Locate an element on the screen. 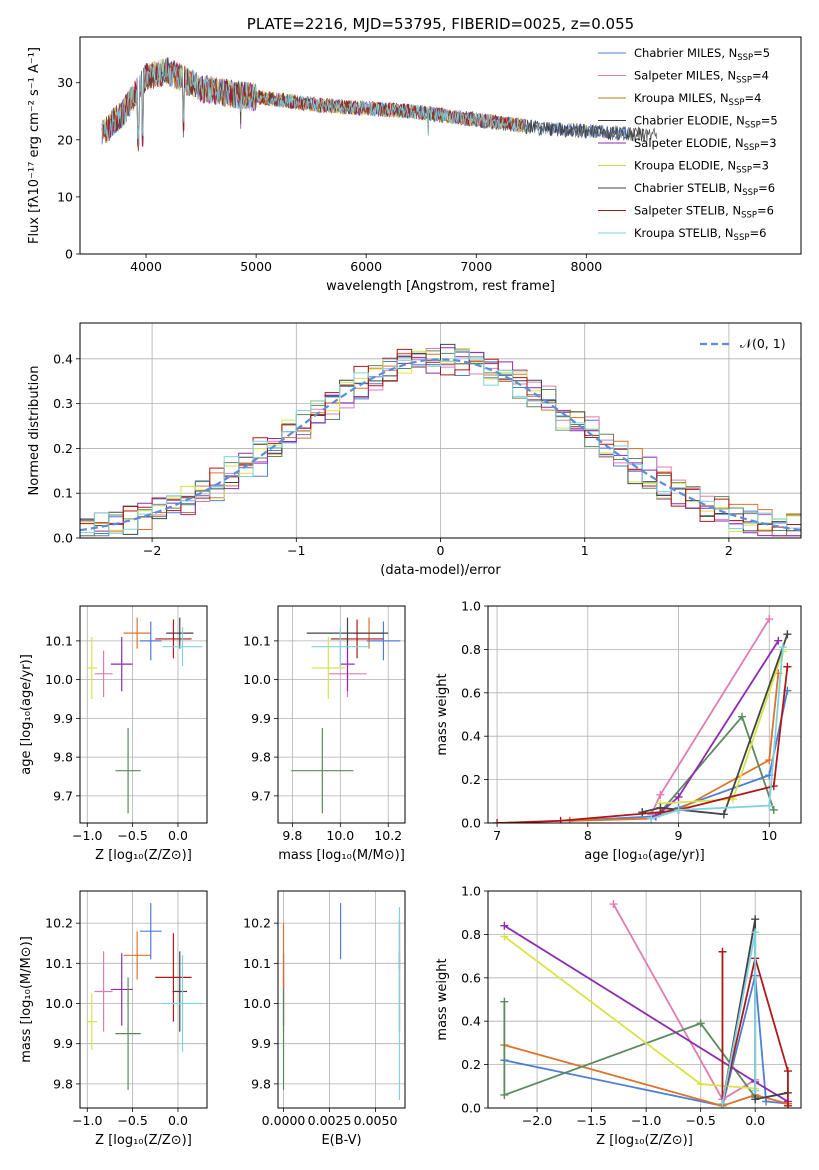  spectrum-line is located at coordinates (313, 104).